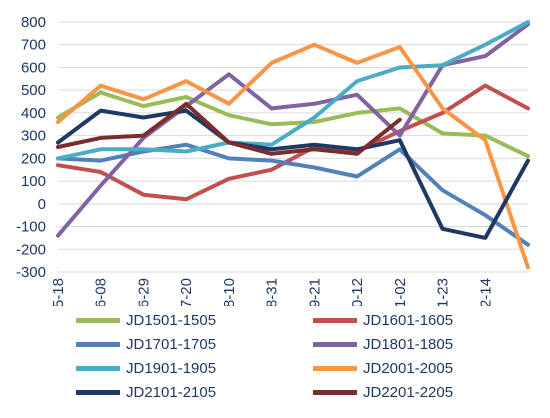  I want to click on x-tick-label: 12-14, so click(485, 292).